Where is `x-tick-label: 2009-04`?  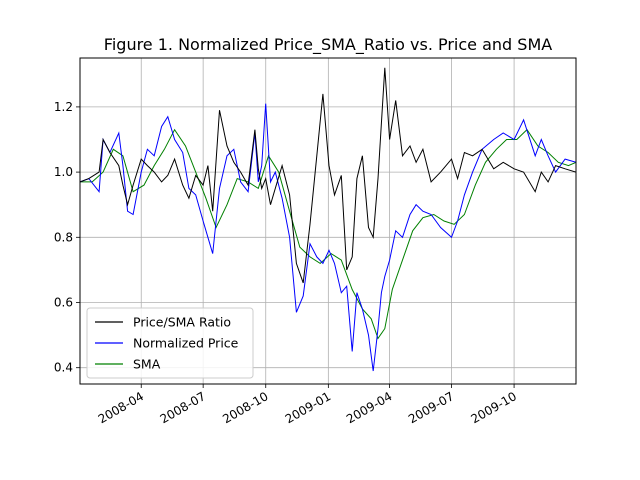
x-tick-label: 2009-04 is located at coordinates (369, 407).